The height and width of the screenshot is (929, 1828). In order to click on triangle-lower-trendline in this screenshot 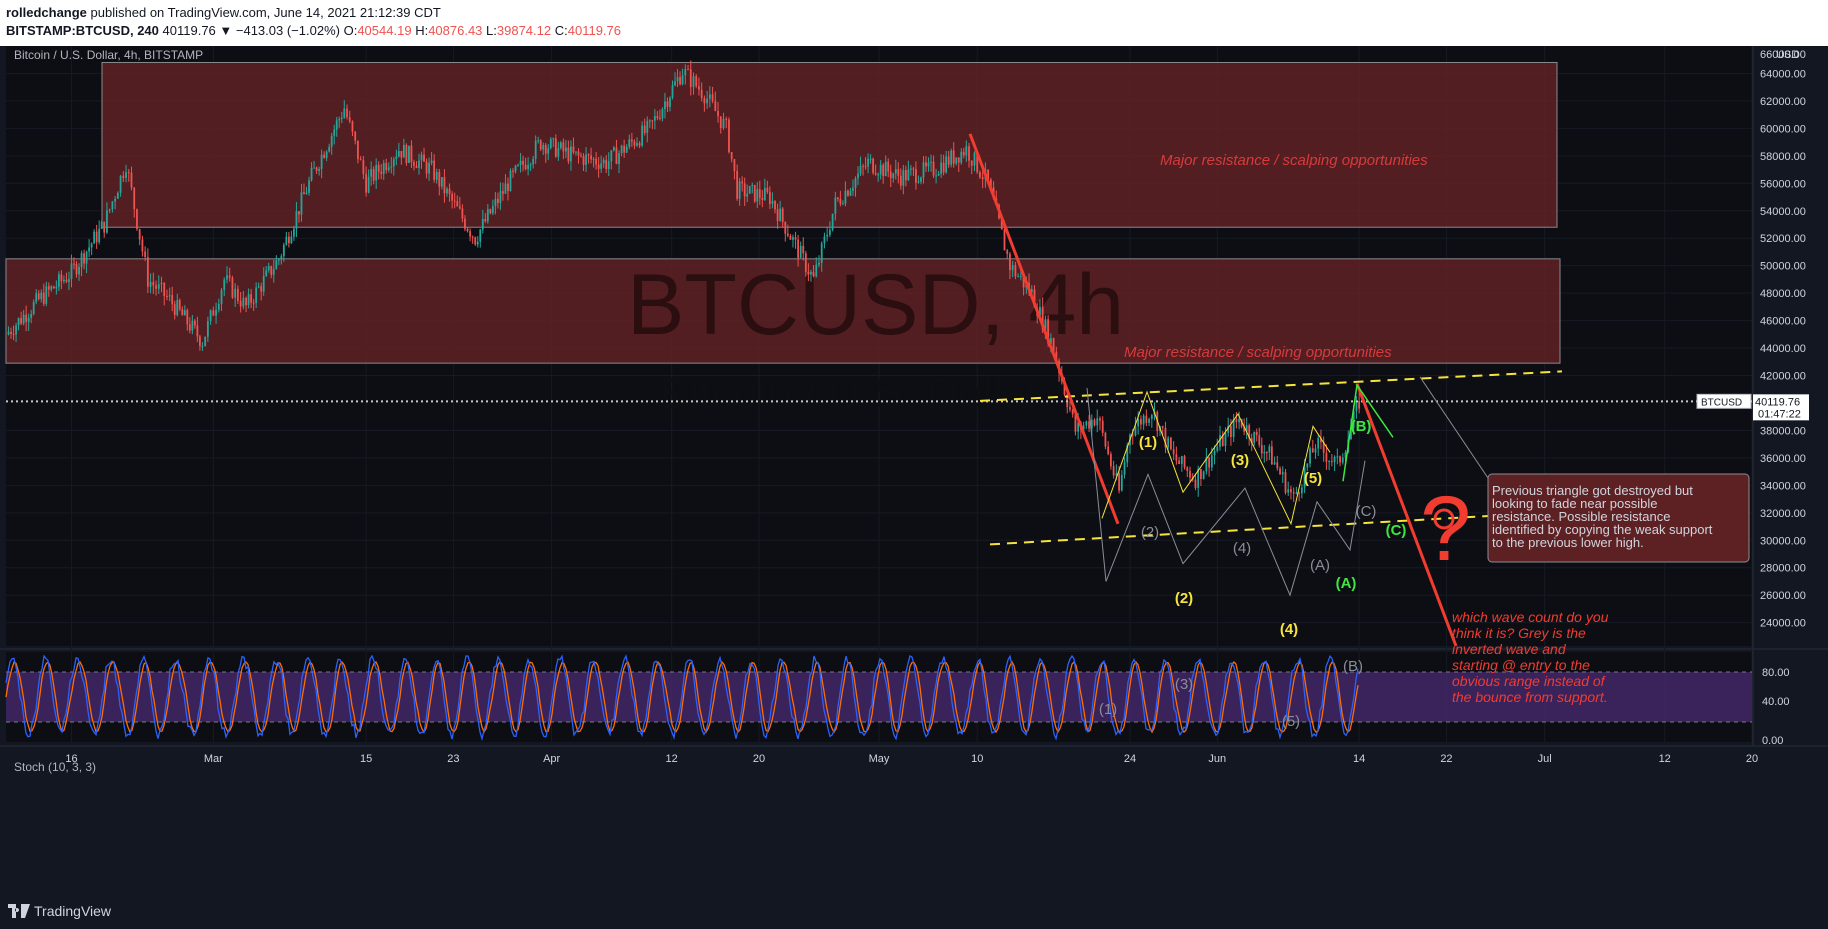, I will do `click(1279, 528)`.